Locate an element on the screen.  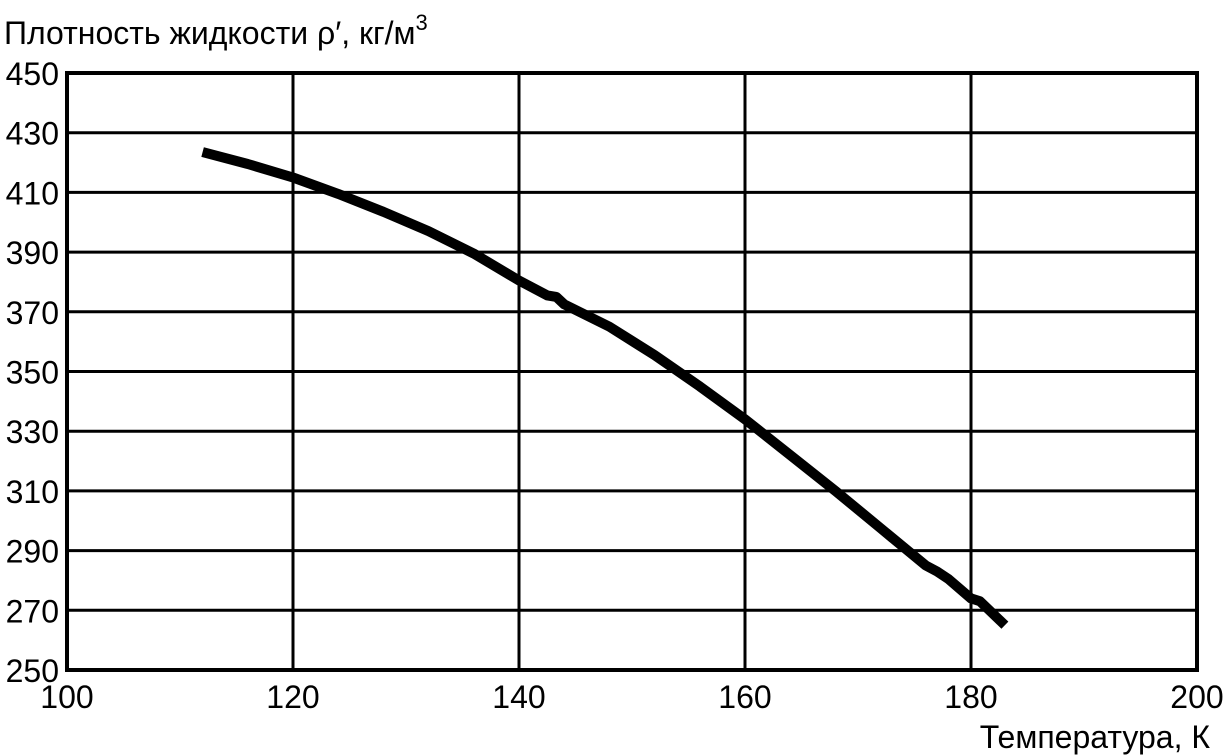
y-tick-label-330: 330 is located at coordinates (32, 432).